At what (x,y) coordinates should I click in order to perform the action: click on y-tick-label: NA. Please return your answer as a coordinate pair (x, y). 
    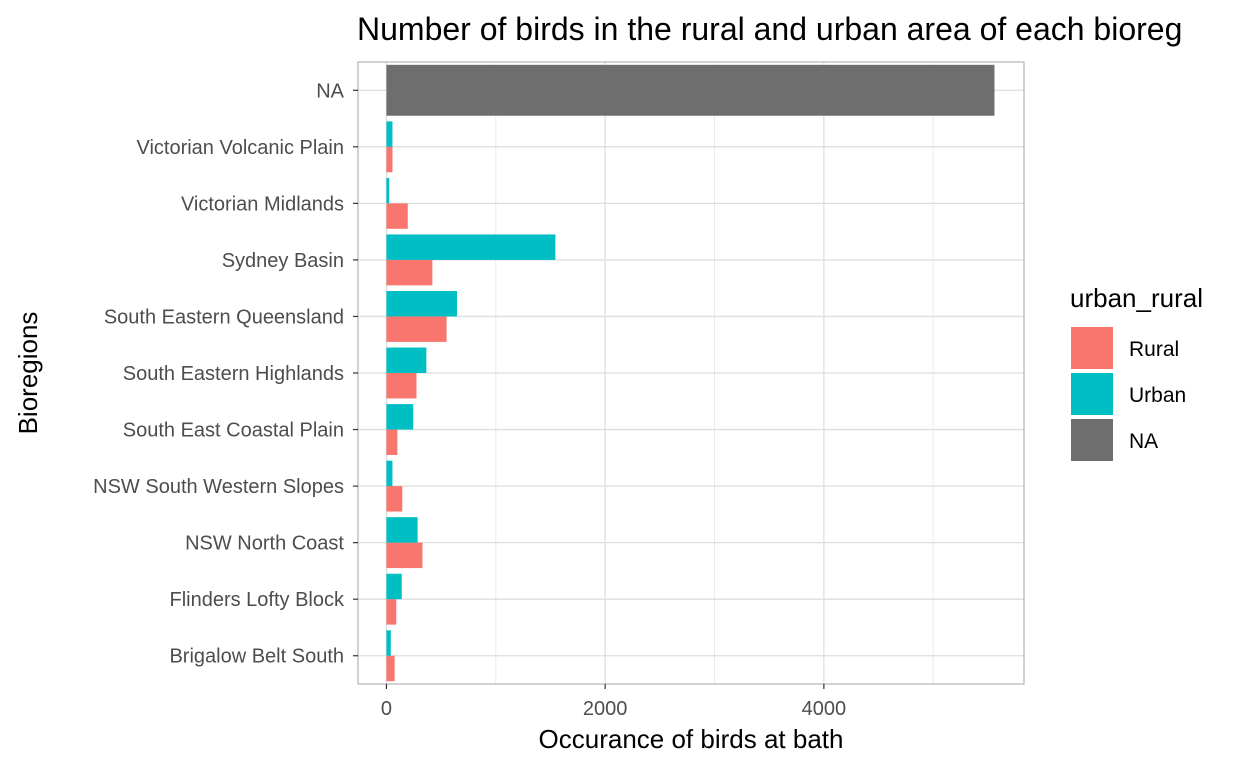
    Looking at the image, I should click on (330, 91).